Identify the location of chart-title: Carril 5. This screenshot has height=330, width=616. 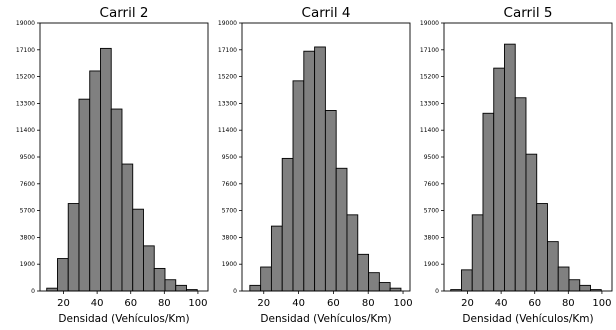
(528, 13).